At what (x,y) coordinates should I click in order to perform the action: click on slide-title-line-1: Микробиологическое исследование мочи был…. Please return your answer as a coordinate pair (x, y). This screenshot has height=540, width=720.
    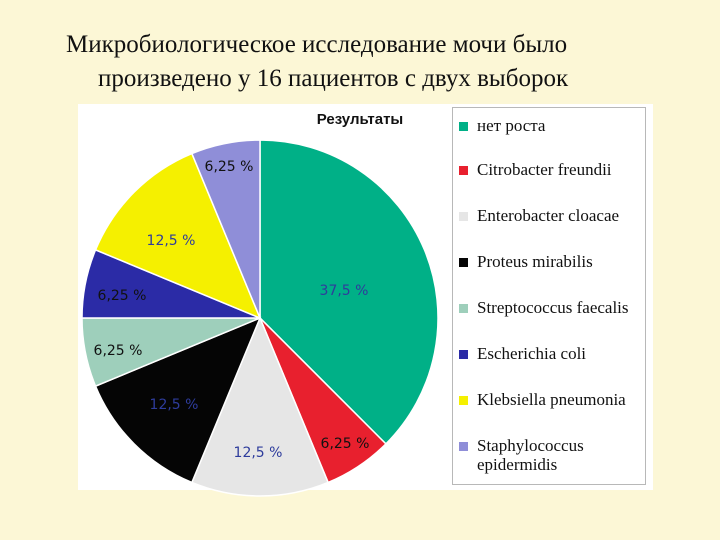
    Looking at the image, I should click on (317, 44).